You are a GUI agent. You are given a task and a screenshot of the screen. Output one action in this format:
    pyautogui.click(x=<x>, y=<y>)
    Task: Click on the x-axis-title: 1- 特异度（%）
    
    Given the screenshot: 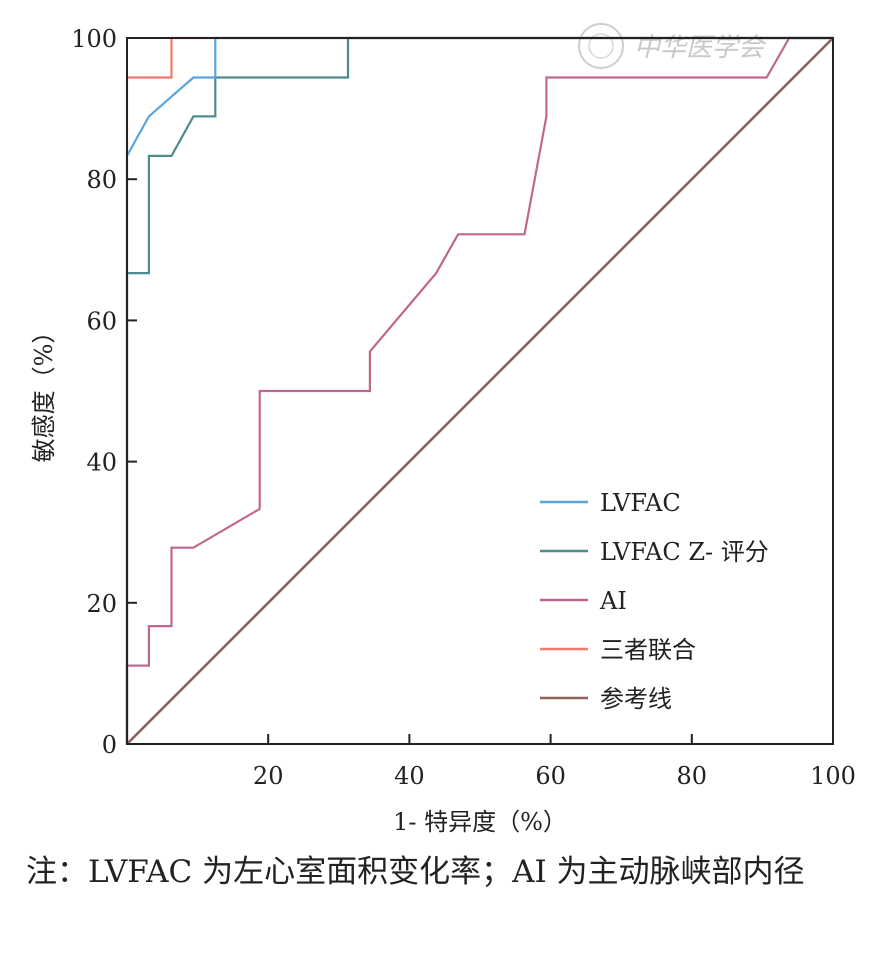 What is the action you would take?
    pyautogui.click(x=480, y=822)
    